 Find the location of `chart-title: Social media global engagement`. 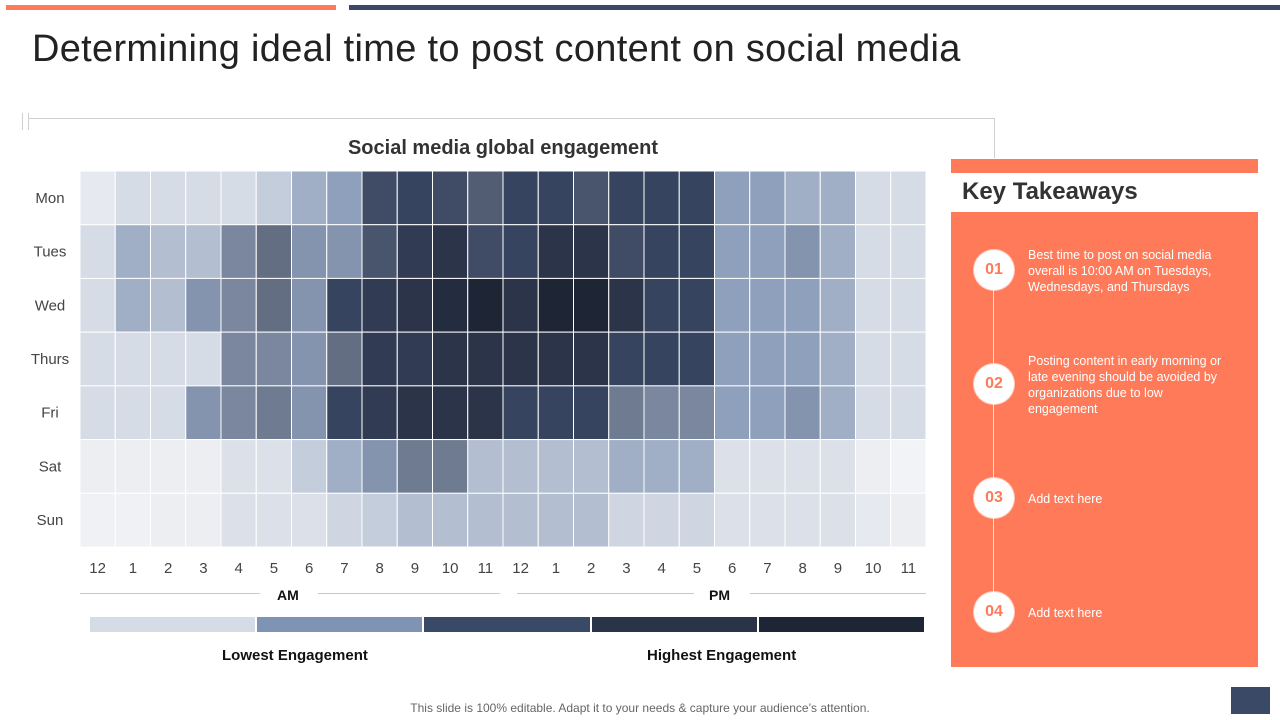

chart-title: Social media global engagement is located at coordinates (503, 148).